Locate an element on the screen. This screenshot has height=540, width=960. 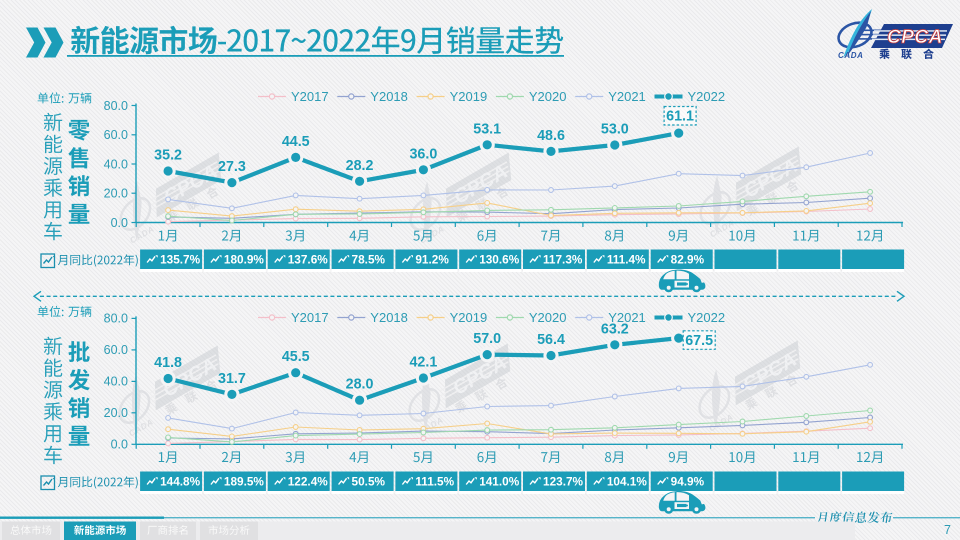
svg-text: 35.2 is located at coordinates (168, 156).